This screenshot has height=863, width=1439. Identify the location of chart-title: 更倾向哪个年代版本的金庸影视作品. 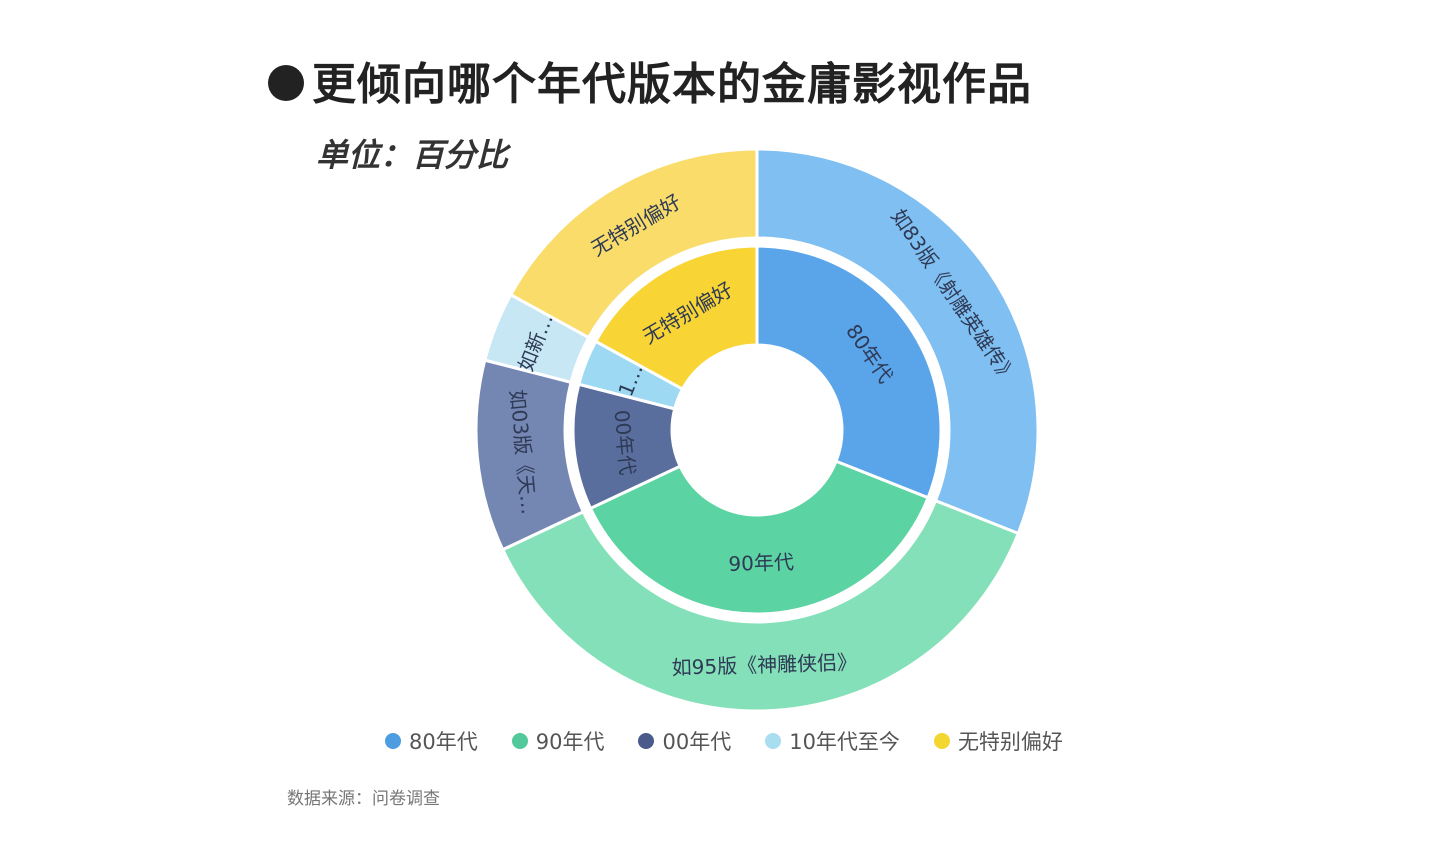
(650, 80).